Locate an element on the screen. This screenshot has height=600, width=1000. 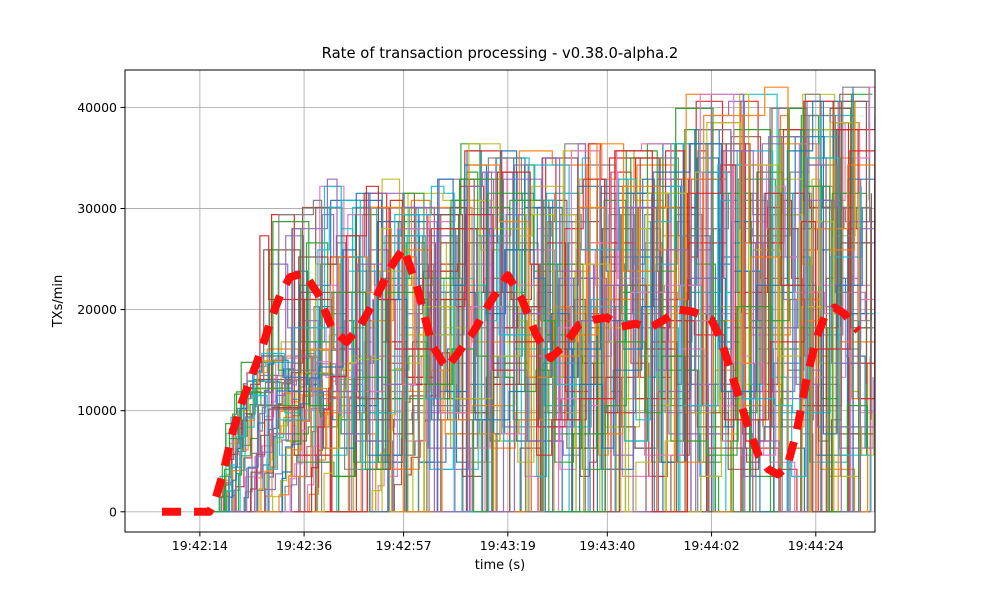
x-tick-label: 19:43:40 is located at coordinates (607, 545).